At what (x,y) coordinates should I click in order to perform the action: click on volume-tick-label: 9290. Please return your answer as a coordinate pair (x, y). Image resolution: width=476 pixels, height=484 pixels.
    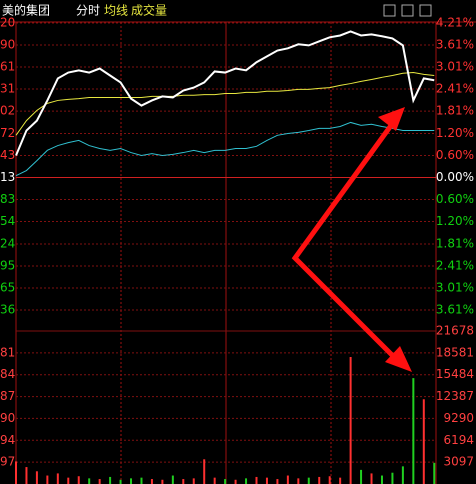
    Looking at the image, I should click on (458, 418).